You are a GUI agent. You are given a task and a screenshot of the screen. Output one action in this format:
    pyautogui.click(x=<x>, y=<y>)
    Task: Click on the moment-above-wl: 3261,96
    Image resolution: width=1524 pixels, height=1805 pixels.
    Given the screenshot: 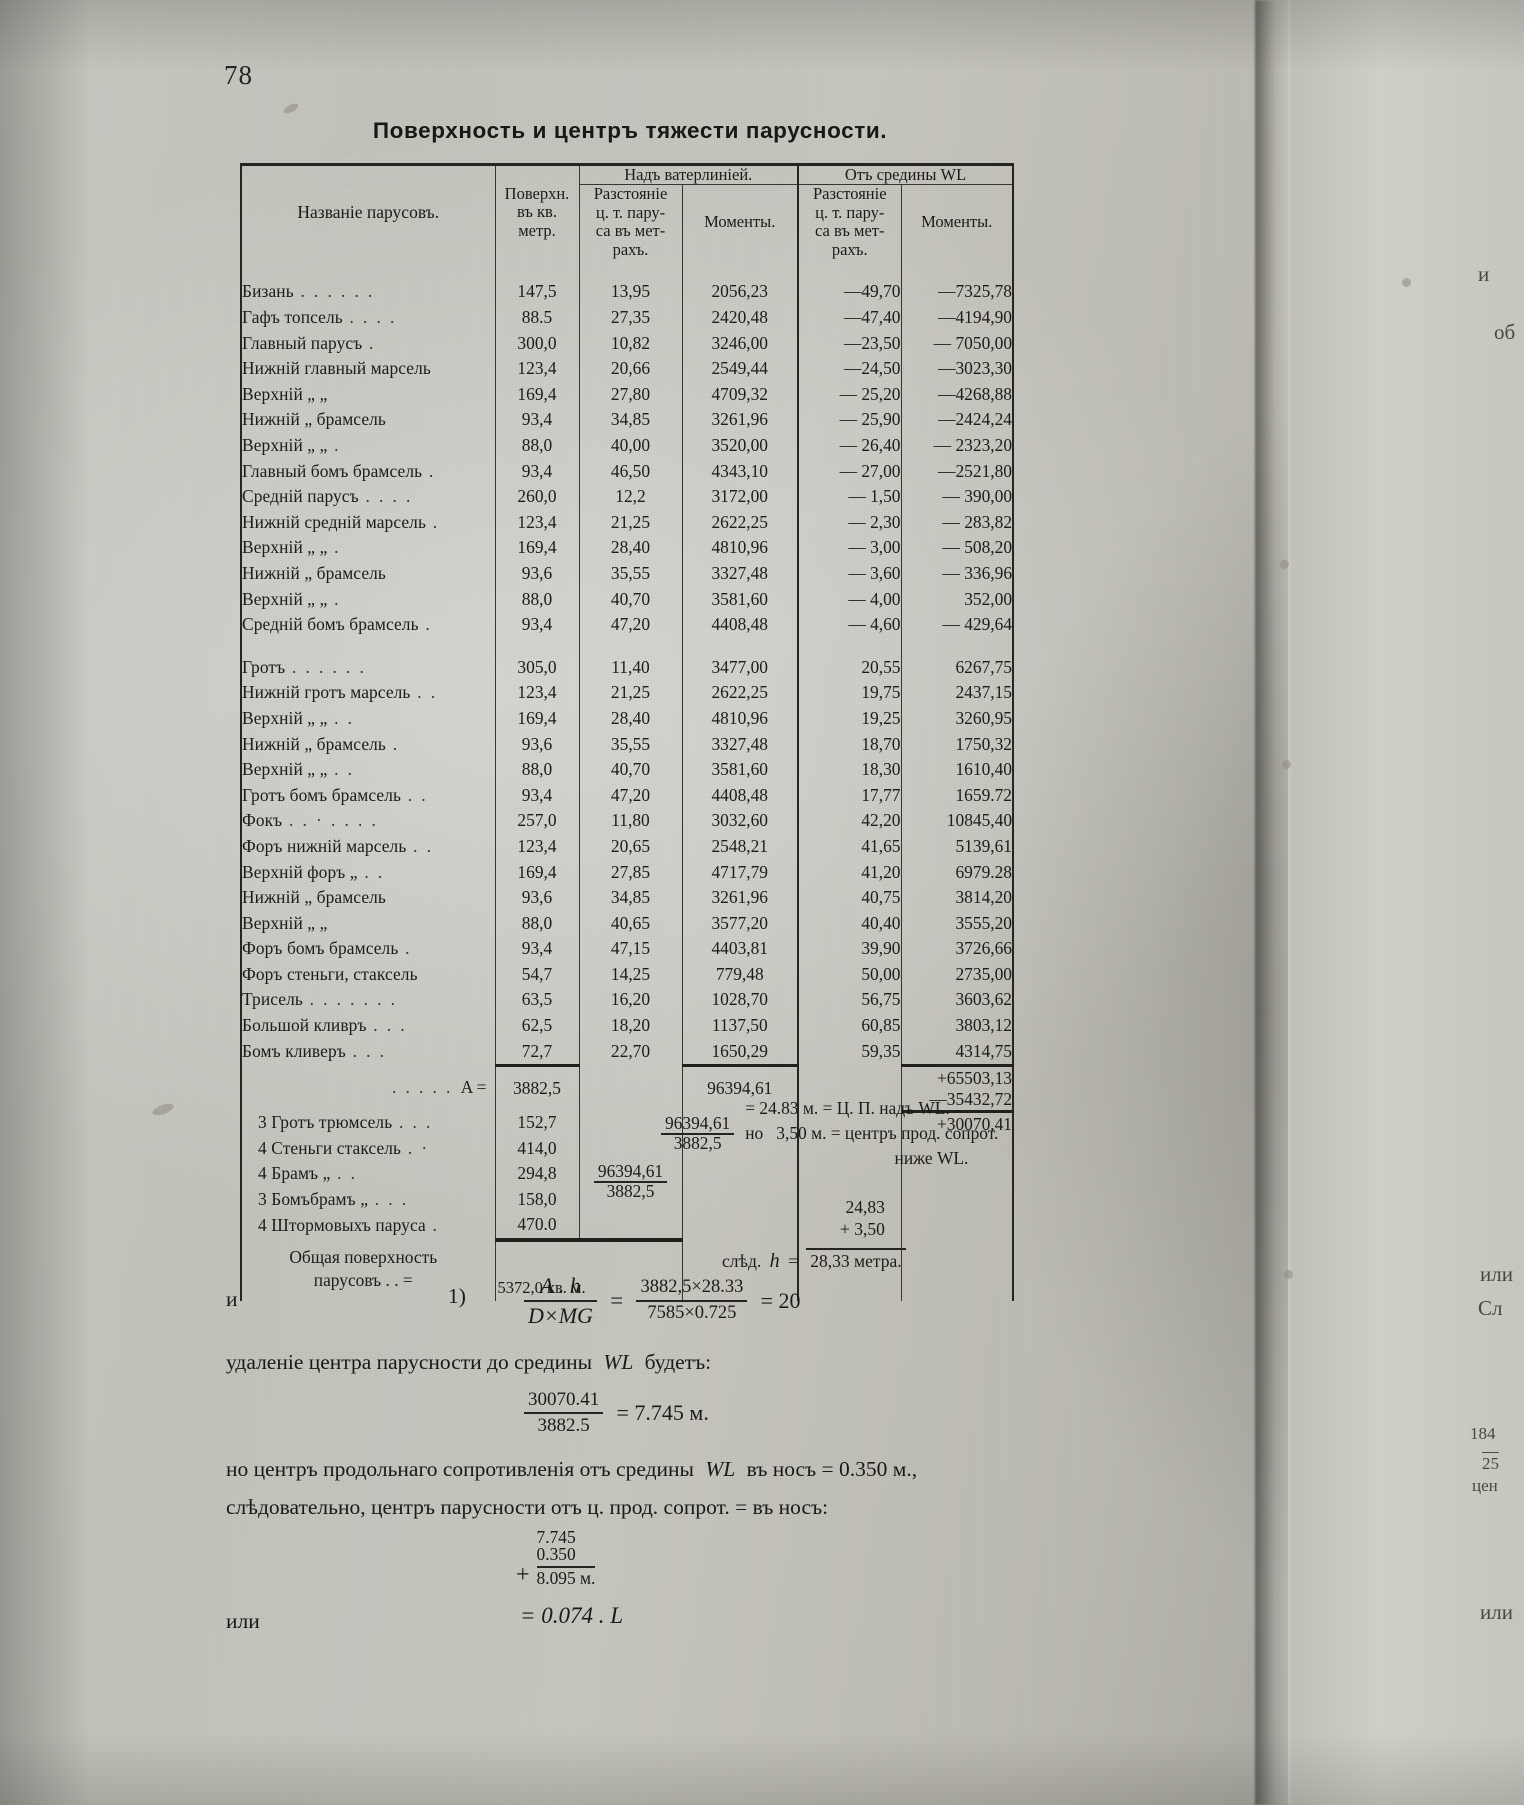 What is the action you would take?
    pyautogui.click(x=740, y=898)
    